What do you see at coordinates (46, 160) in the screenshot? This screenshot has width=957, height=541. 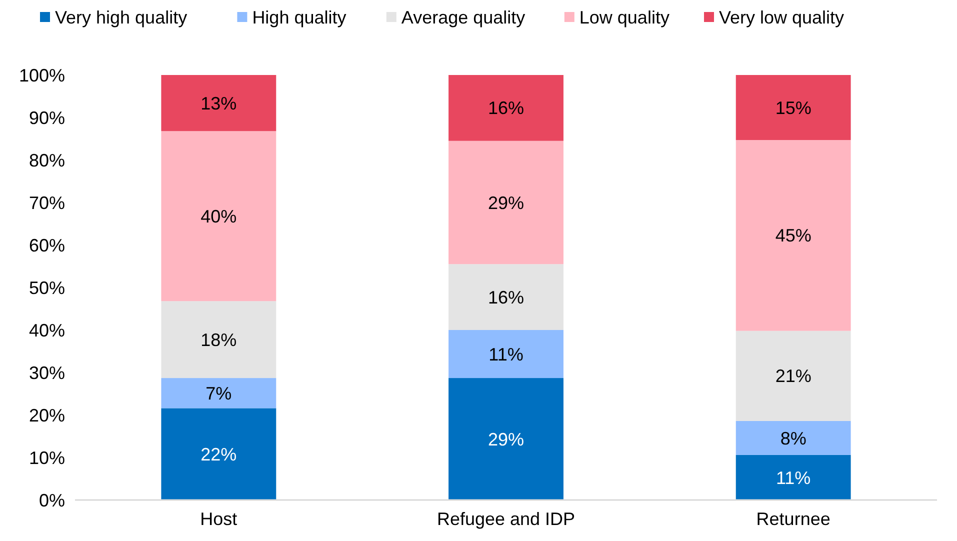 I see `y-tick-label: 80%` at bounding box center [46, 160].